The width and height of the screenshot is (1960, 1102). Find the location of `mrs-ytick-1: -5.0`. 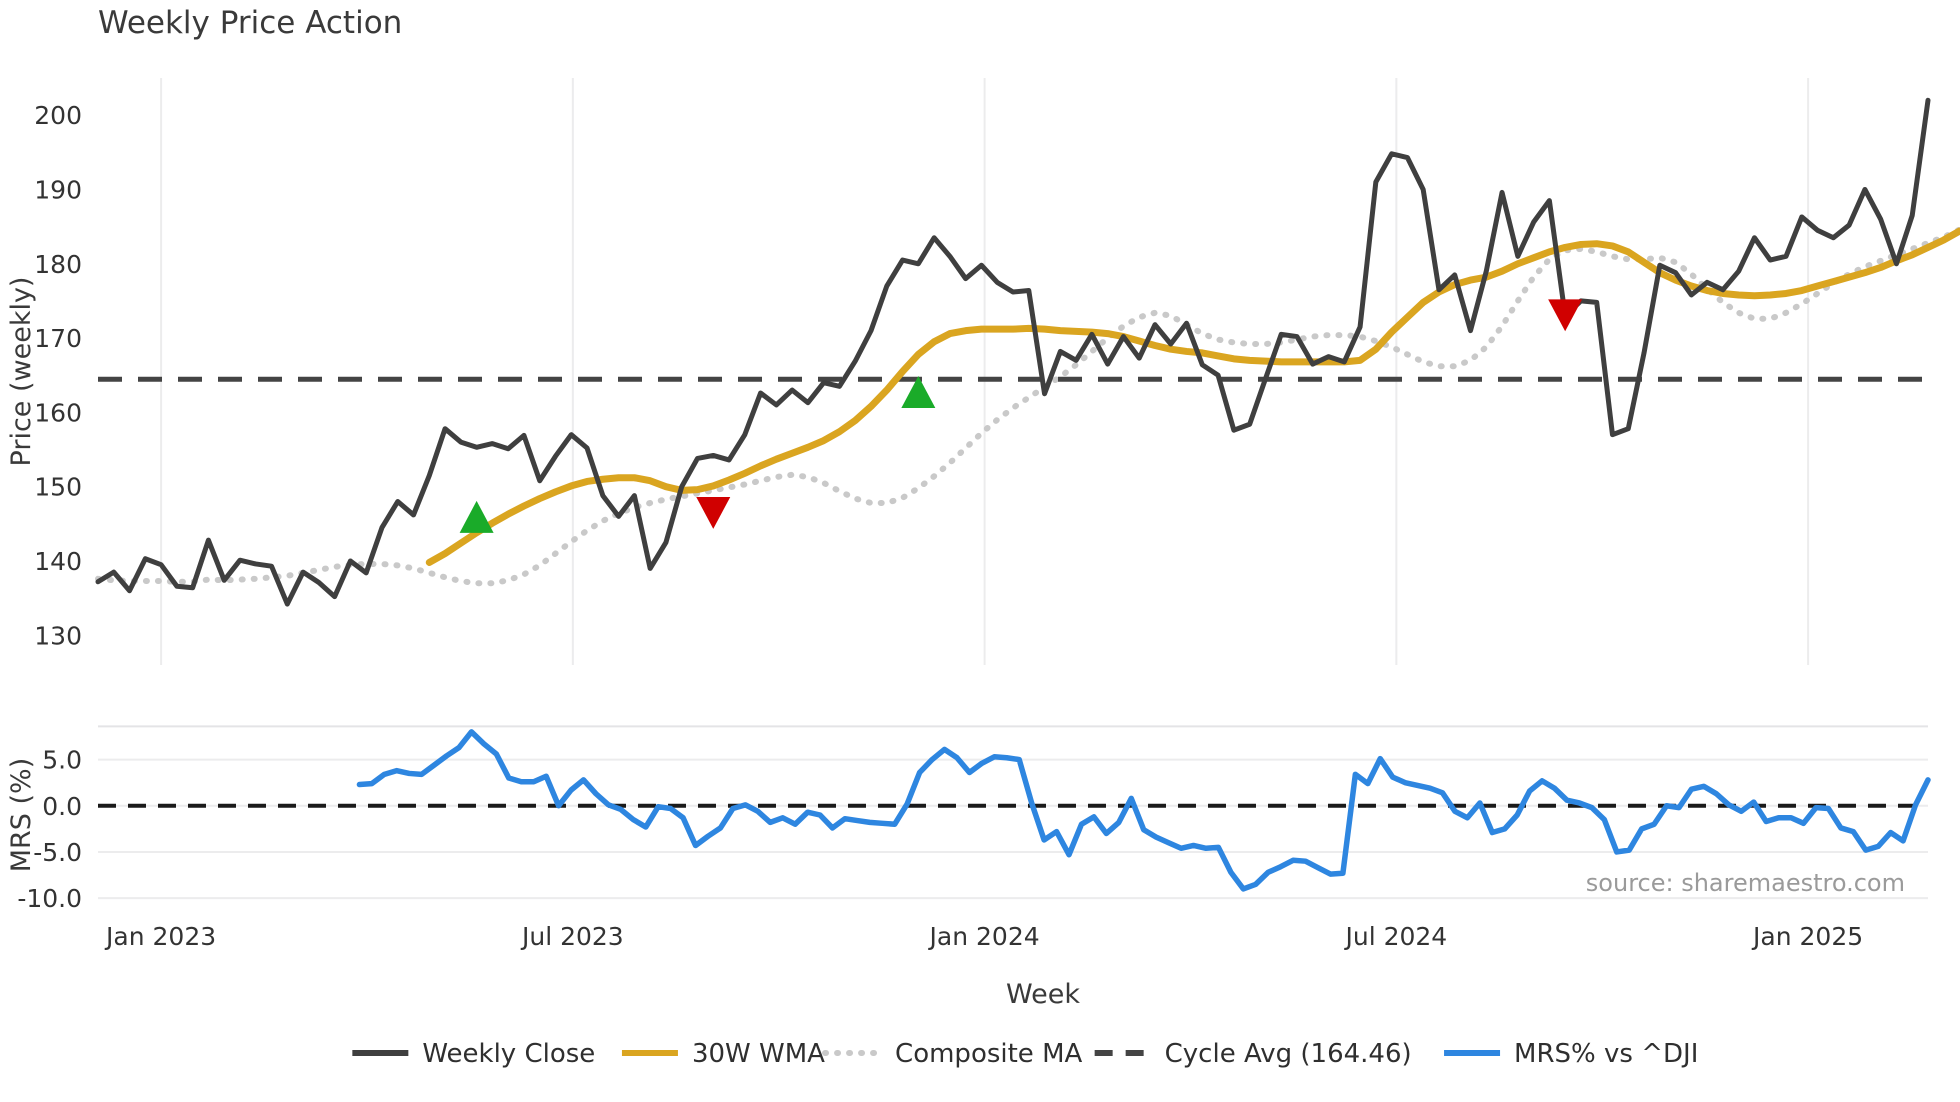

mrs-ytick-1: -5.0 is located at coordinates (57, 852).